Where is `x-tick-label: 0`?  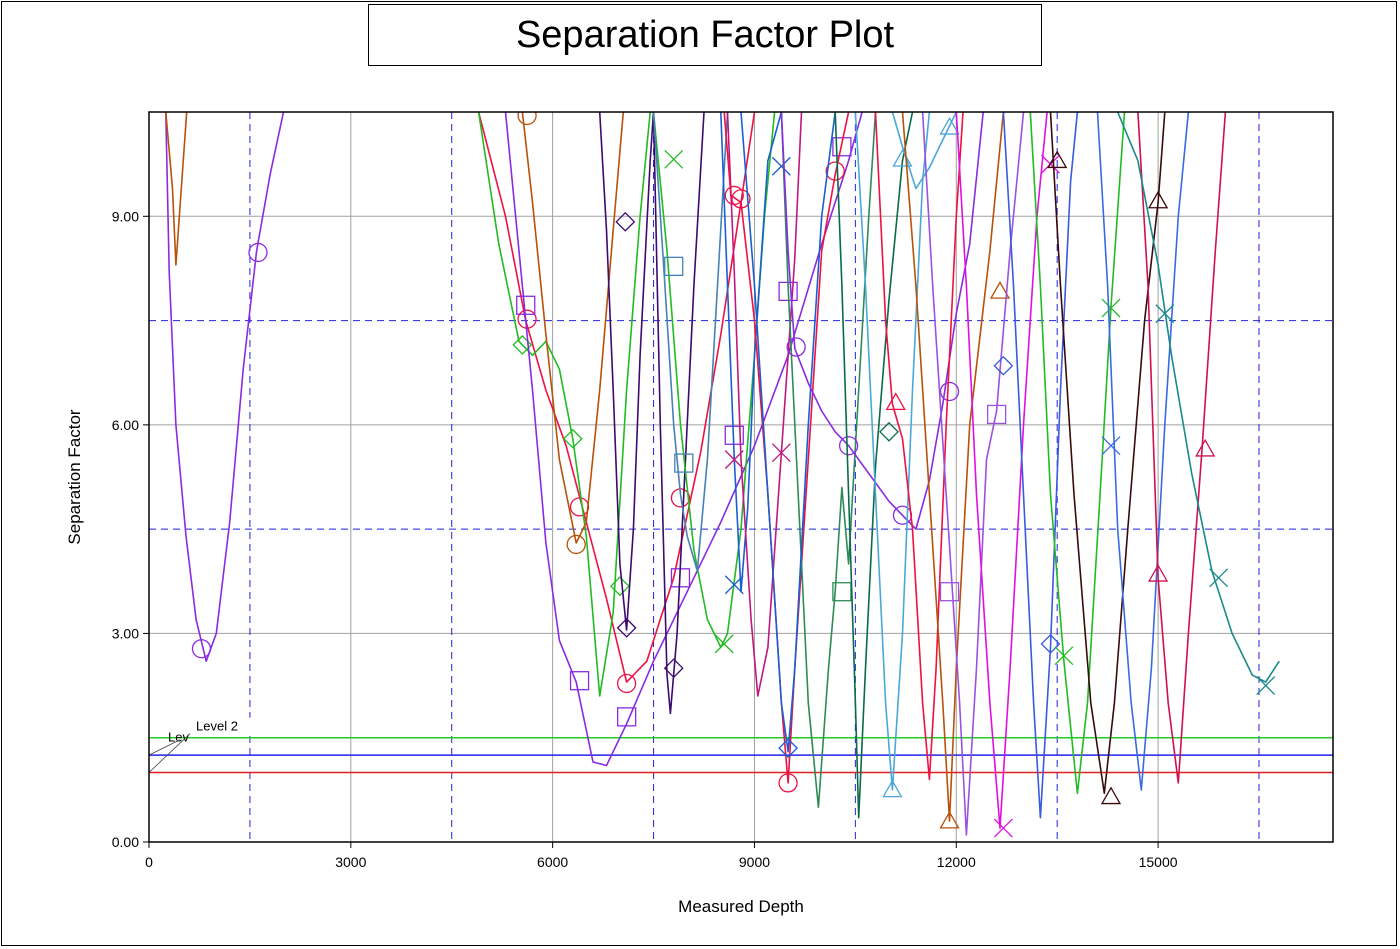 x-tick-label: 0 is located at coordinates (149, 862).